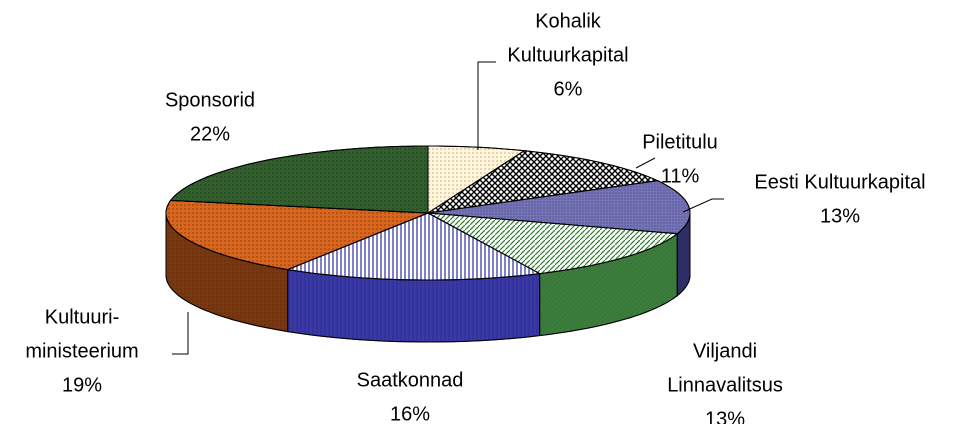  I want to click on slice-label: Kultuurkapital, so click(567, 55).